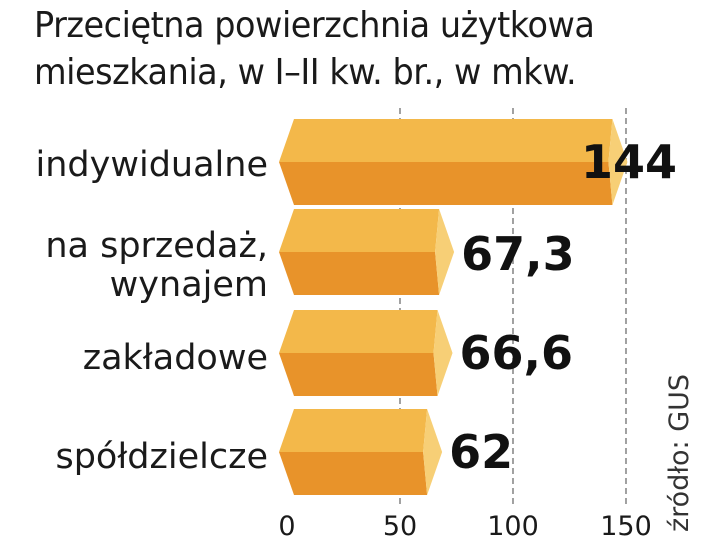  What do you see at coordinates (481, 452) in the screenshot?
I see `value-label-4: 62` at bounding box center [481, 452].